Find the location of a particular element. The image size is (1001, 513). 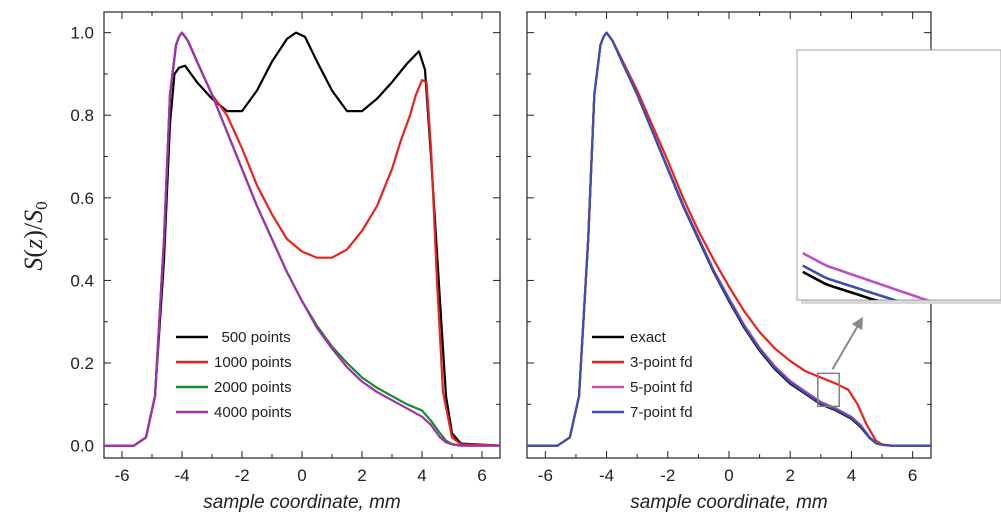

inset-line-exact is located at coordinates (840, 285).